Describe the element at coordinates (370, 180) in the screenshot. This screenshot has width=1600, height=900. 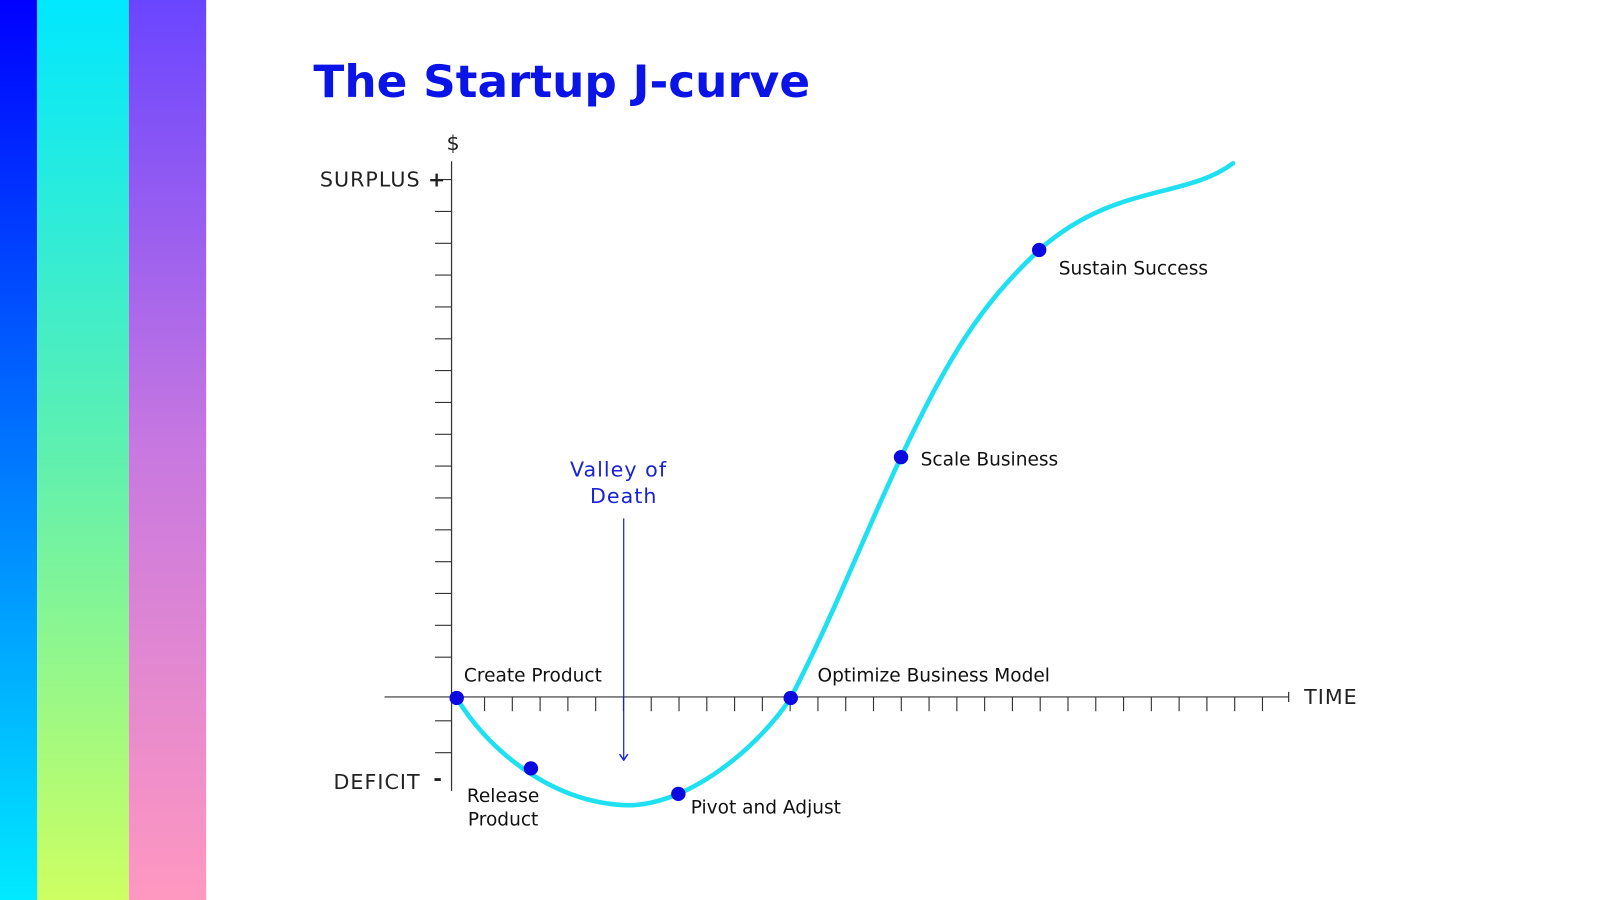
I see `surplus-label: SURPLUS` at that location.